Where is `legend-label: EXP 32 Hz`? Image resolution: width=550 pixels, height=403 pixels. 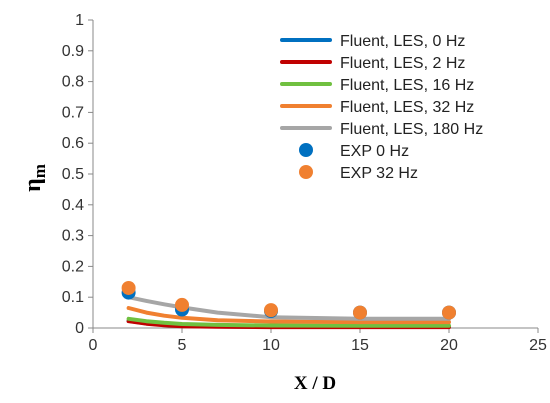
legend-label: EXP 32 Hz is located at coordinates (379, 173).